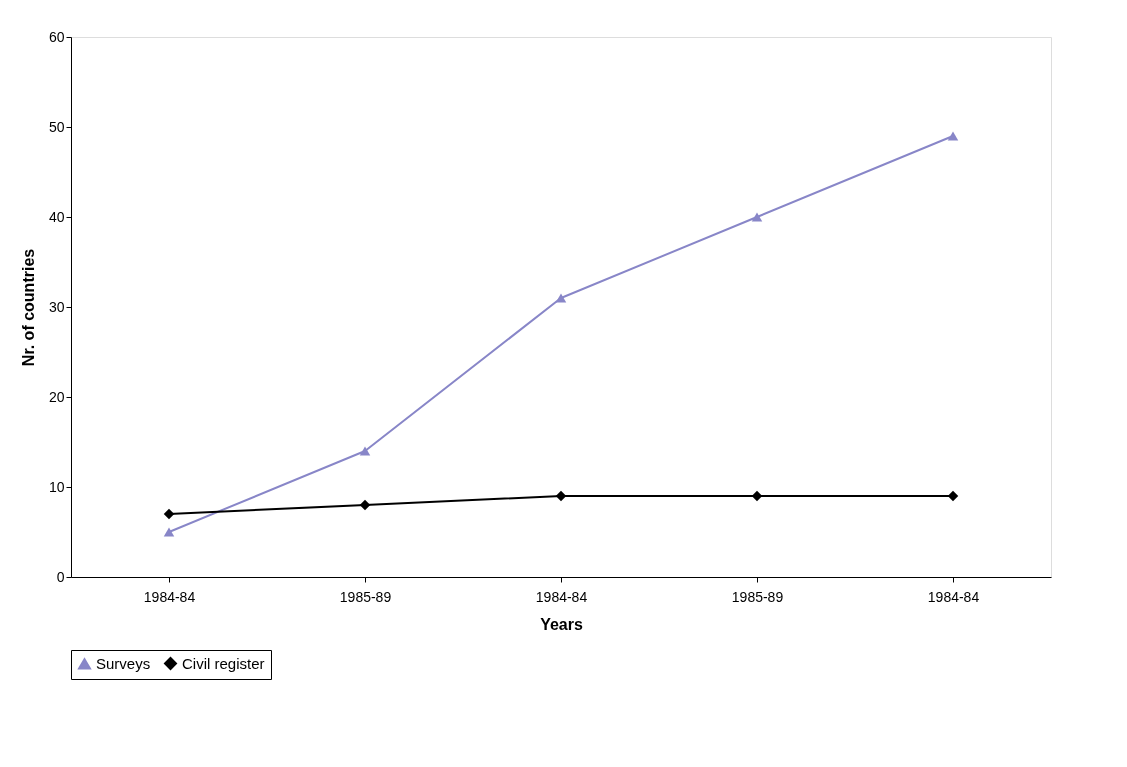 This screenshot has height=767, width=1127. What do you see at coordinates (56, 396) in the screenshot?
I see `y-tick-label: 20` at bounding box center [56, 396].